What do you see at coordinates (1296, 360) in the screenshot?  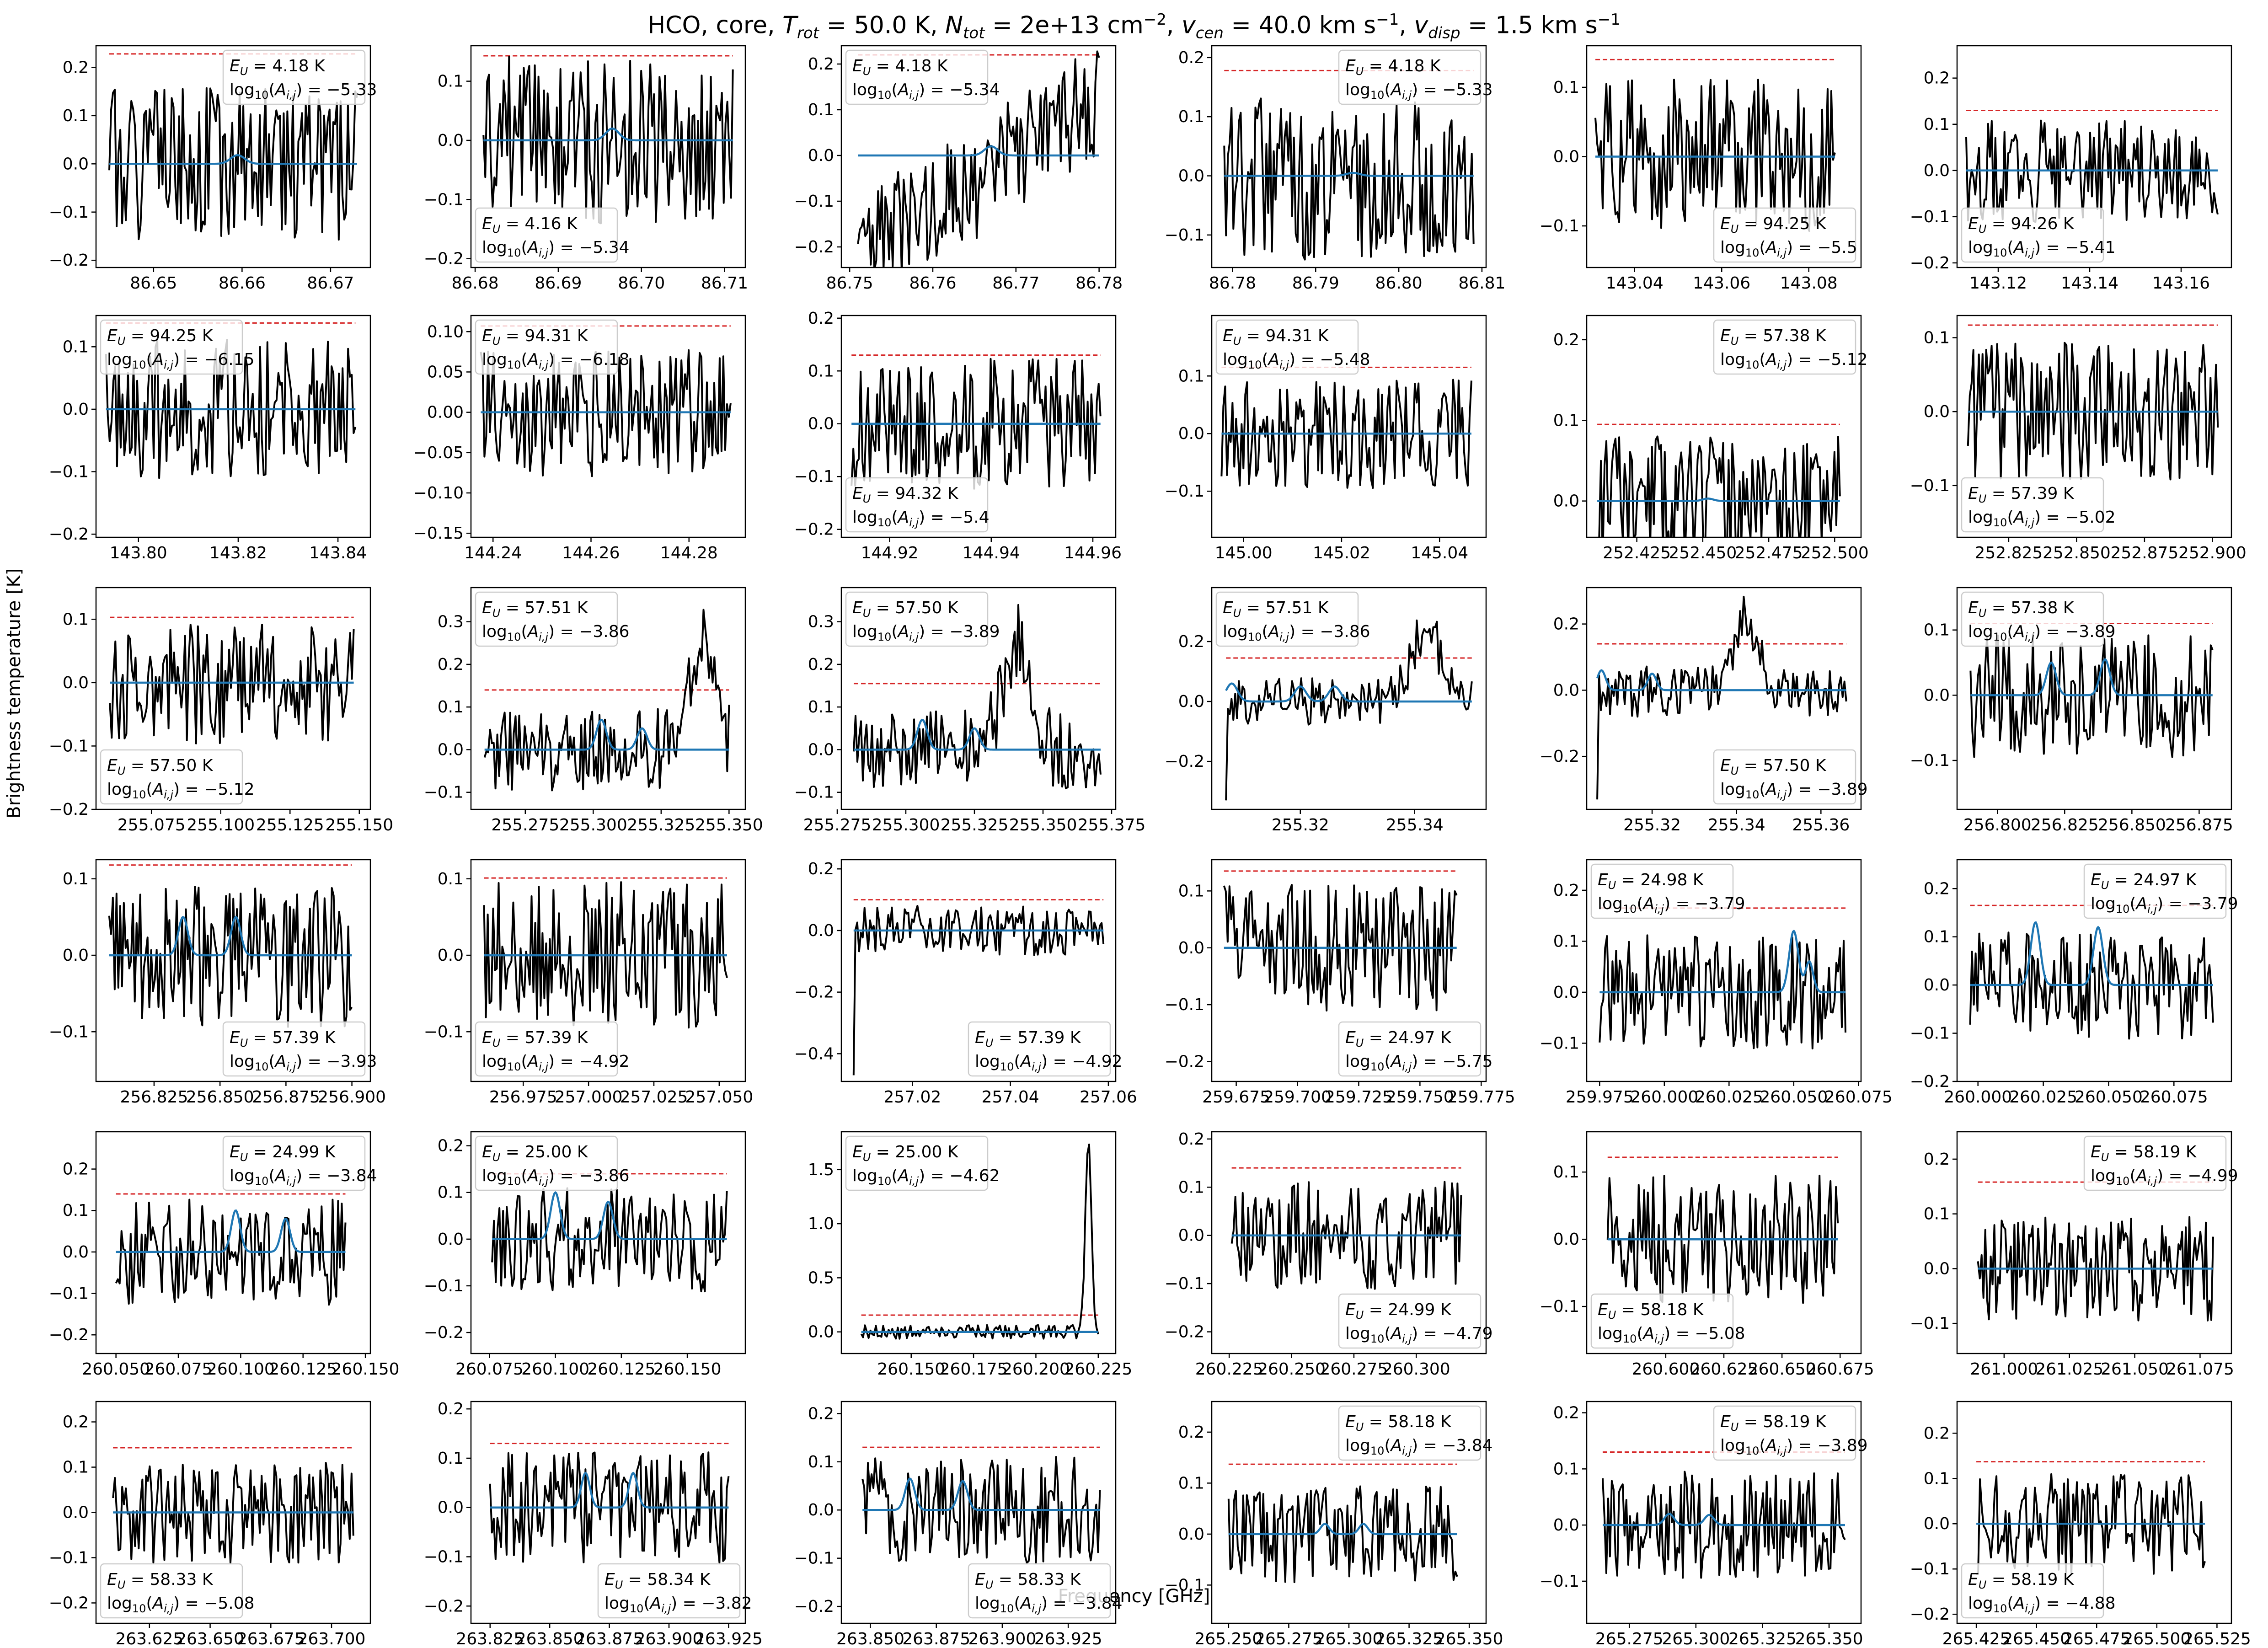 I see `legend-log-a: log10(Ai,j) = −5.48` at bounding box center [1296, 360].